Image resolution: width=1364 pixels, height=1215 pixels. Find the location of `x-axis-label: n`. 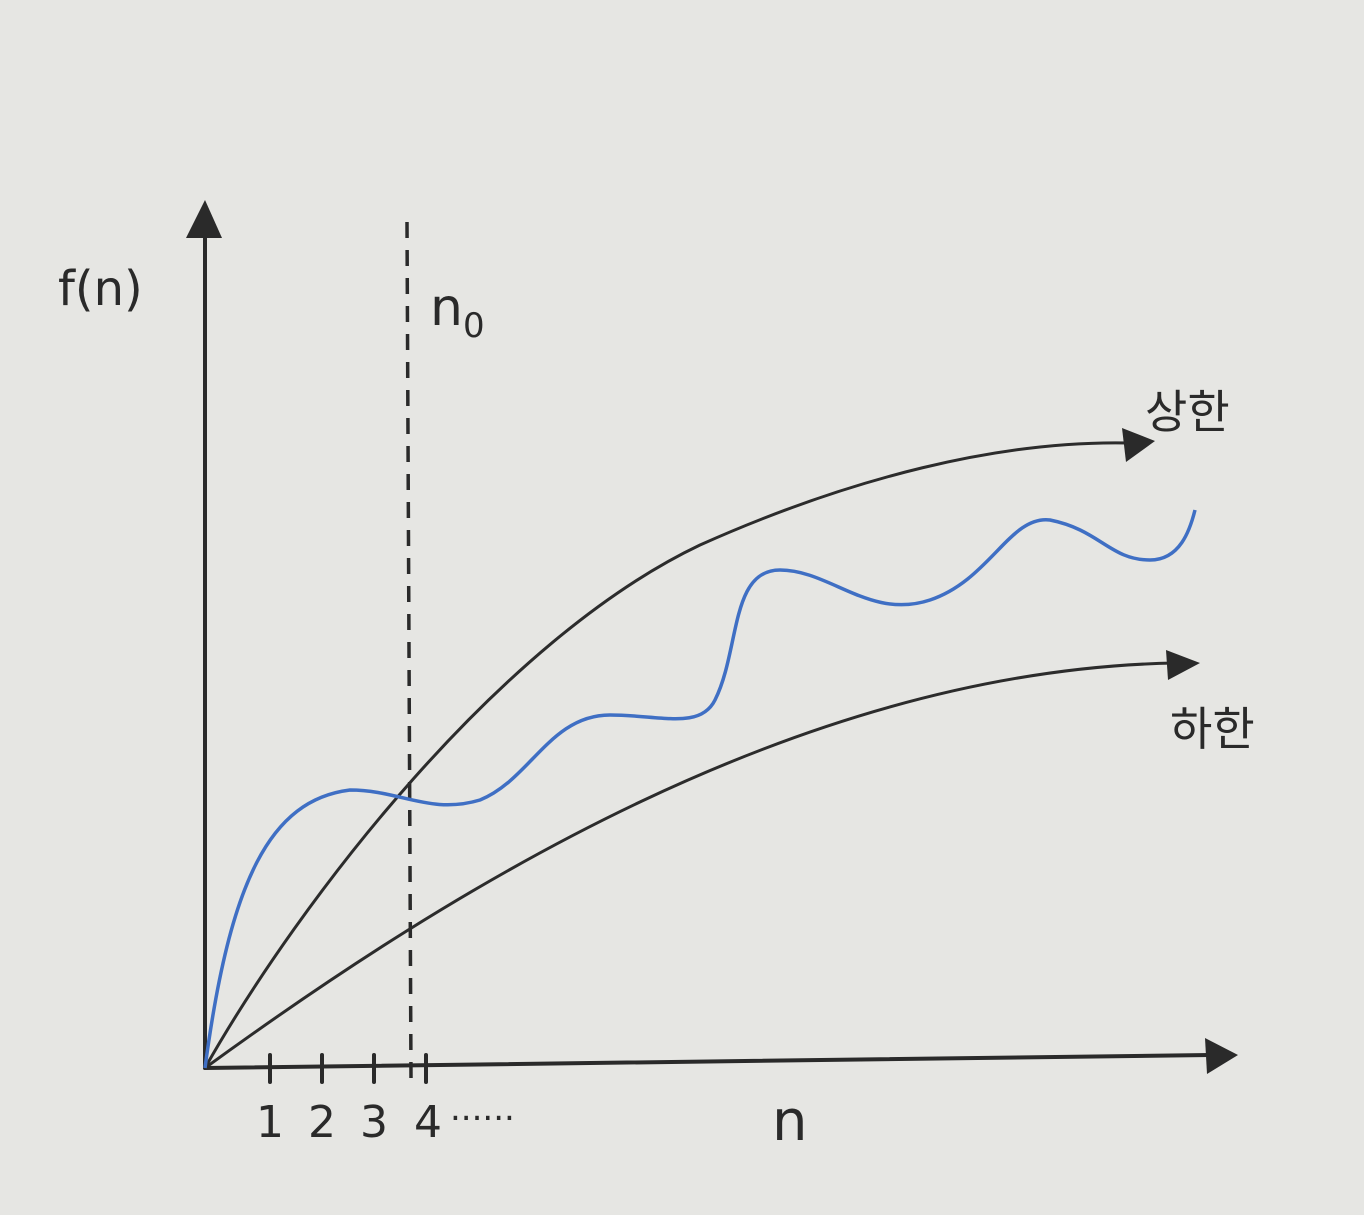

x-axis-label: n is located at coordinates (790, 1121).